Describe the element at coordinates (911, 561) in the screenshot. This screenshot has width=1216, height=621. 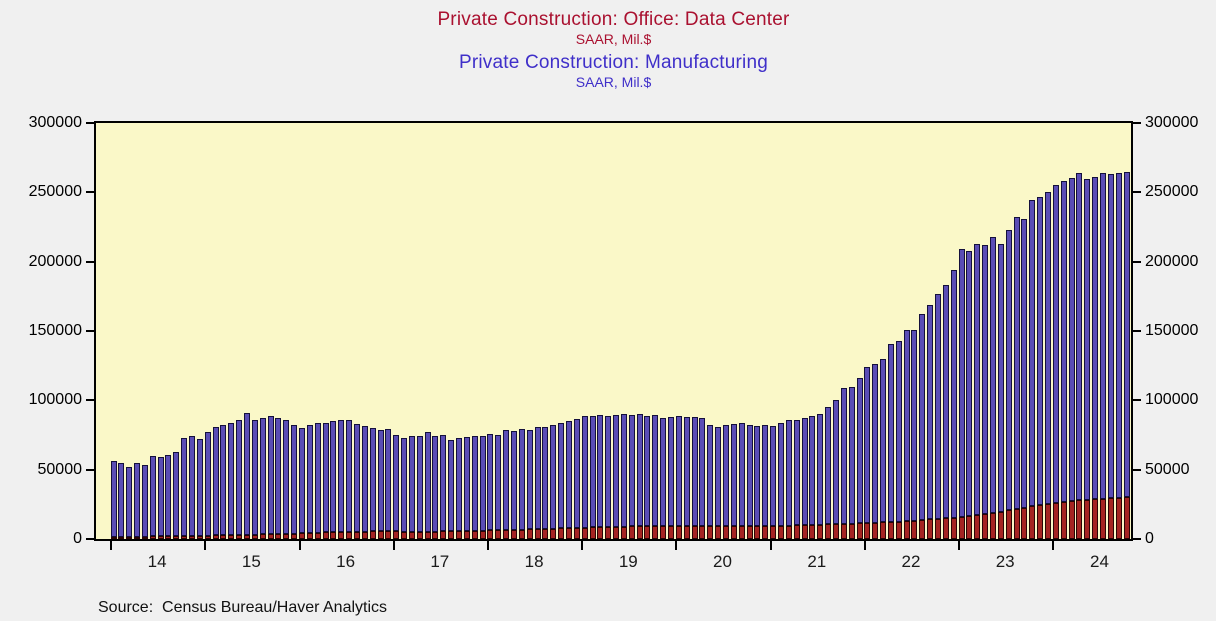
I see `x-axis-year-label: 22` at that location.